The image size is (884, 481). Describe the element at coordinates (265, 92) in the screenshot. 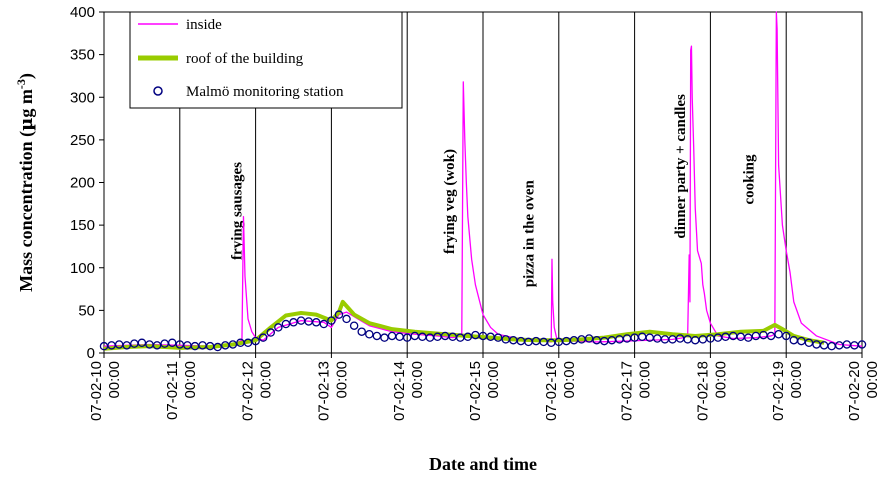

I see `legend-label-station: Malmö monitoring station` at that location.